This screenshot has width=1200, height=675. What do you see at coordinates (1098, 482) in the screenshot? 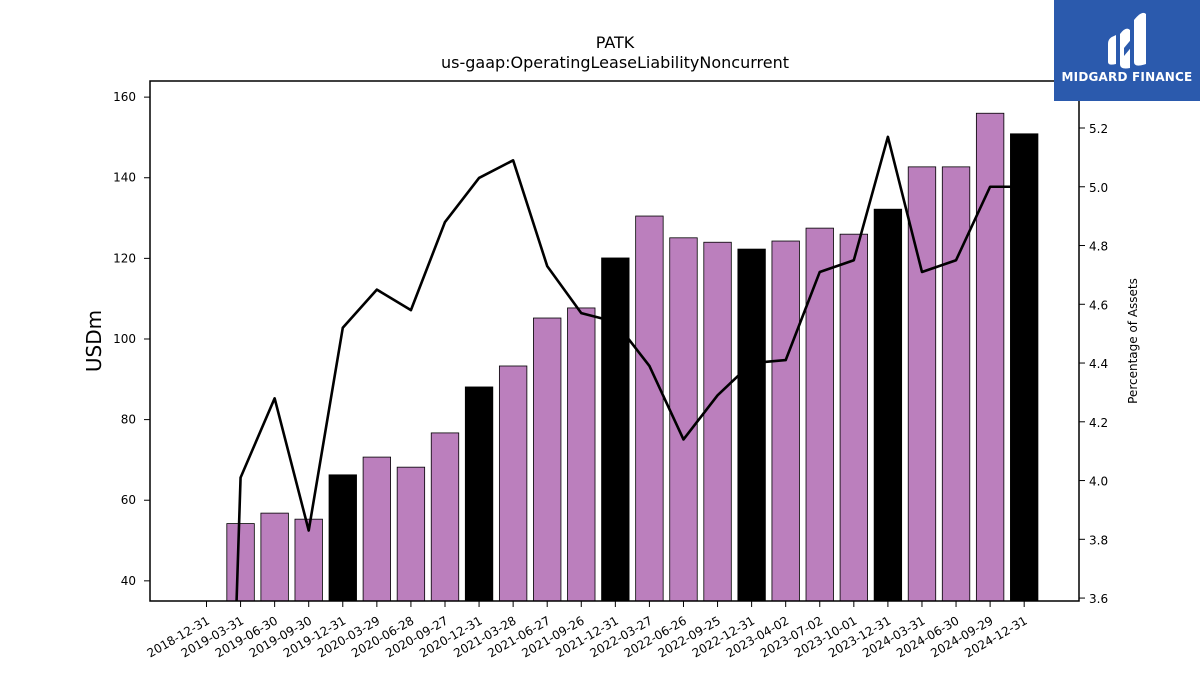
I see `y2-tick-label-4: 4.0` at bounding box center [1098, 482].